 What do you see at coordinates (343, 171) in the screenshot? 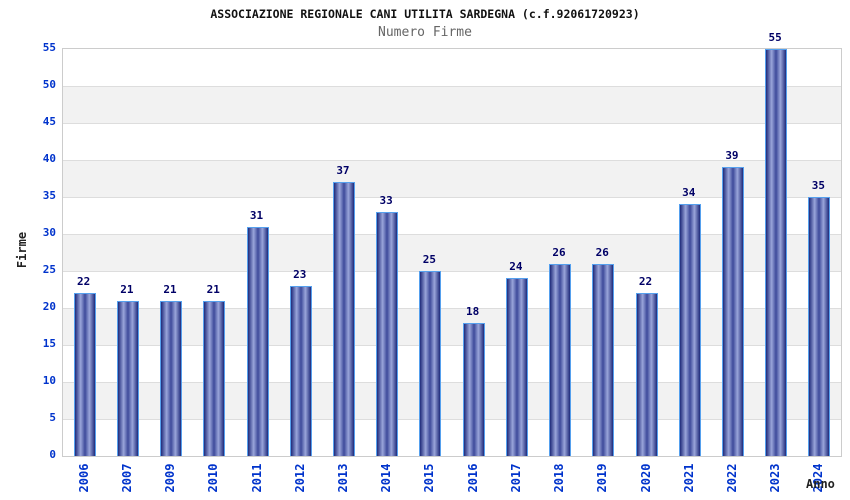
I see `bar-value-label: 37` at bounding box center [343, 171].